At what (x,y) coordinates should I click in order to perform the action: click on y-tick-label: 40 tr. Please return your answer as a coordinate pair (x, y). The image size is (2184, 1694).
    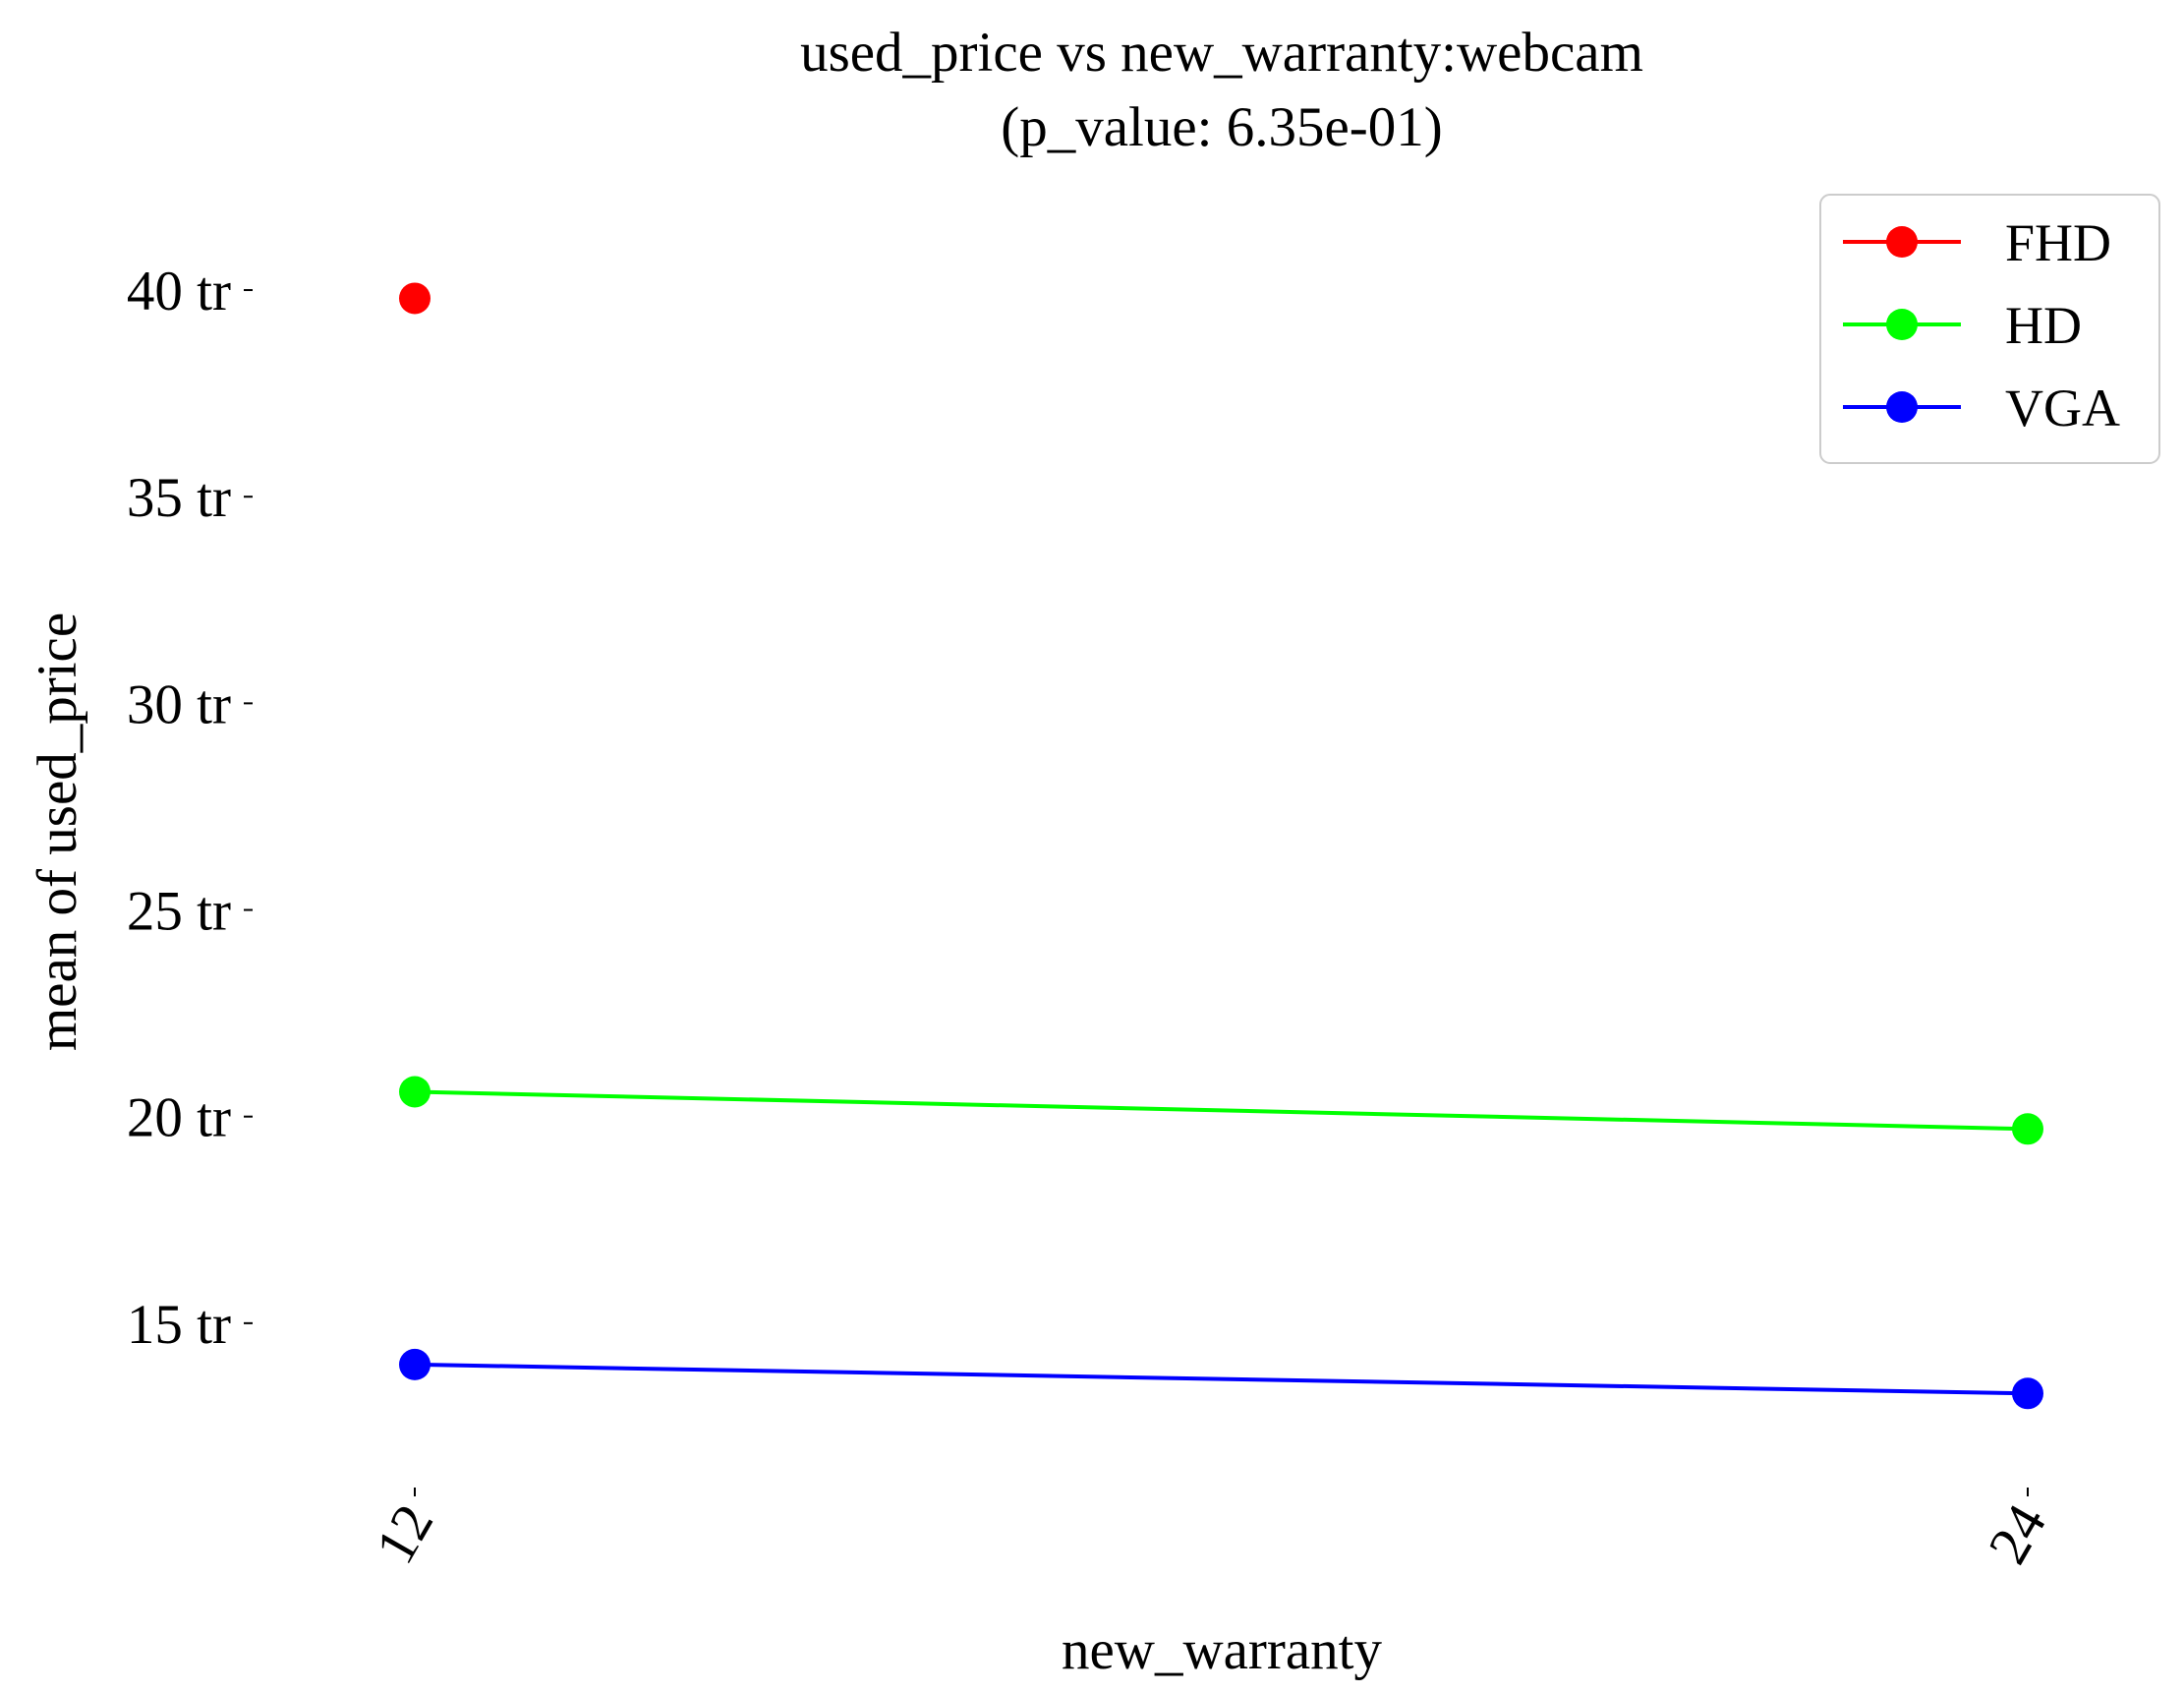
    Looking at the image, I should click on (179, 291).